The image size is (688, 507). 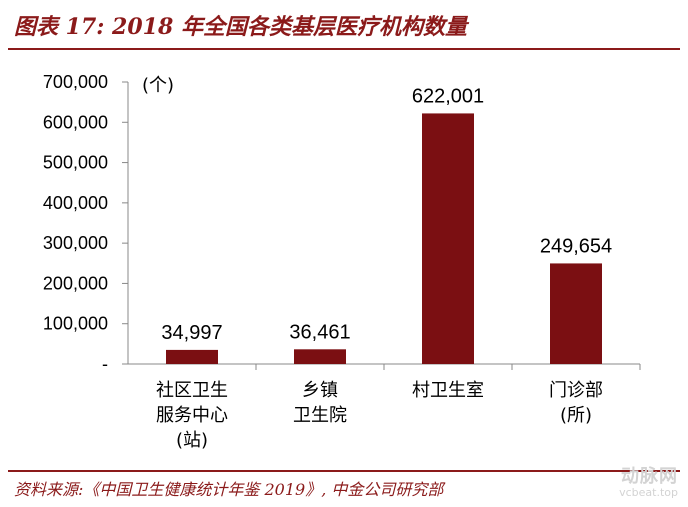 What do you see at coordinates (75, 203) in the screenshot?
I see `y-tick-label: 400,000` at bounding box center [75, 203].